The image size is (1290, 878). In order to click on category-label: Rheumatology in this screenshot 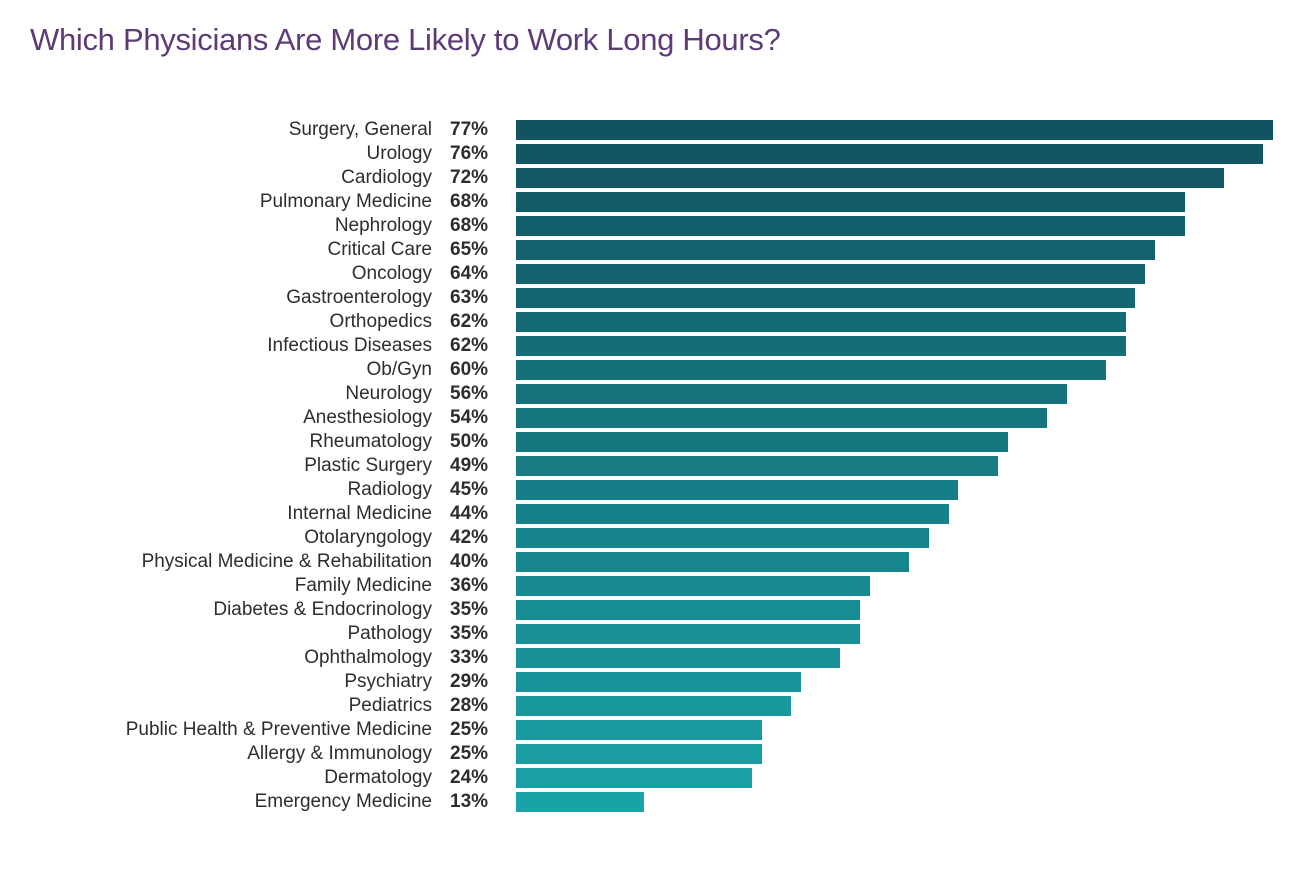, I will do `click(370, 441)`.